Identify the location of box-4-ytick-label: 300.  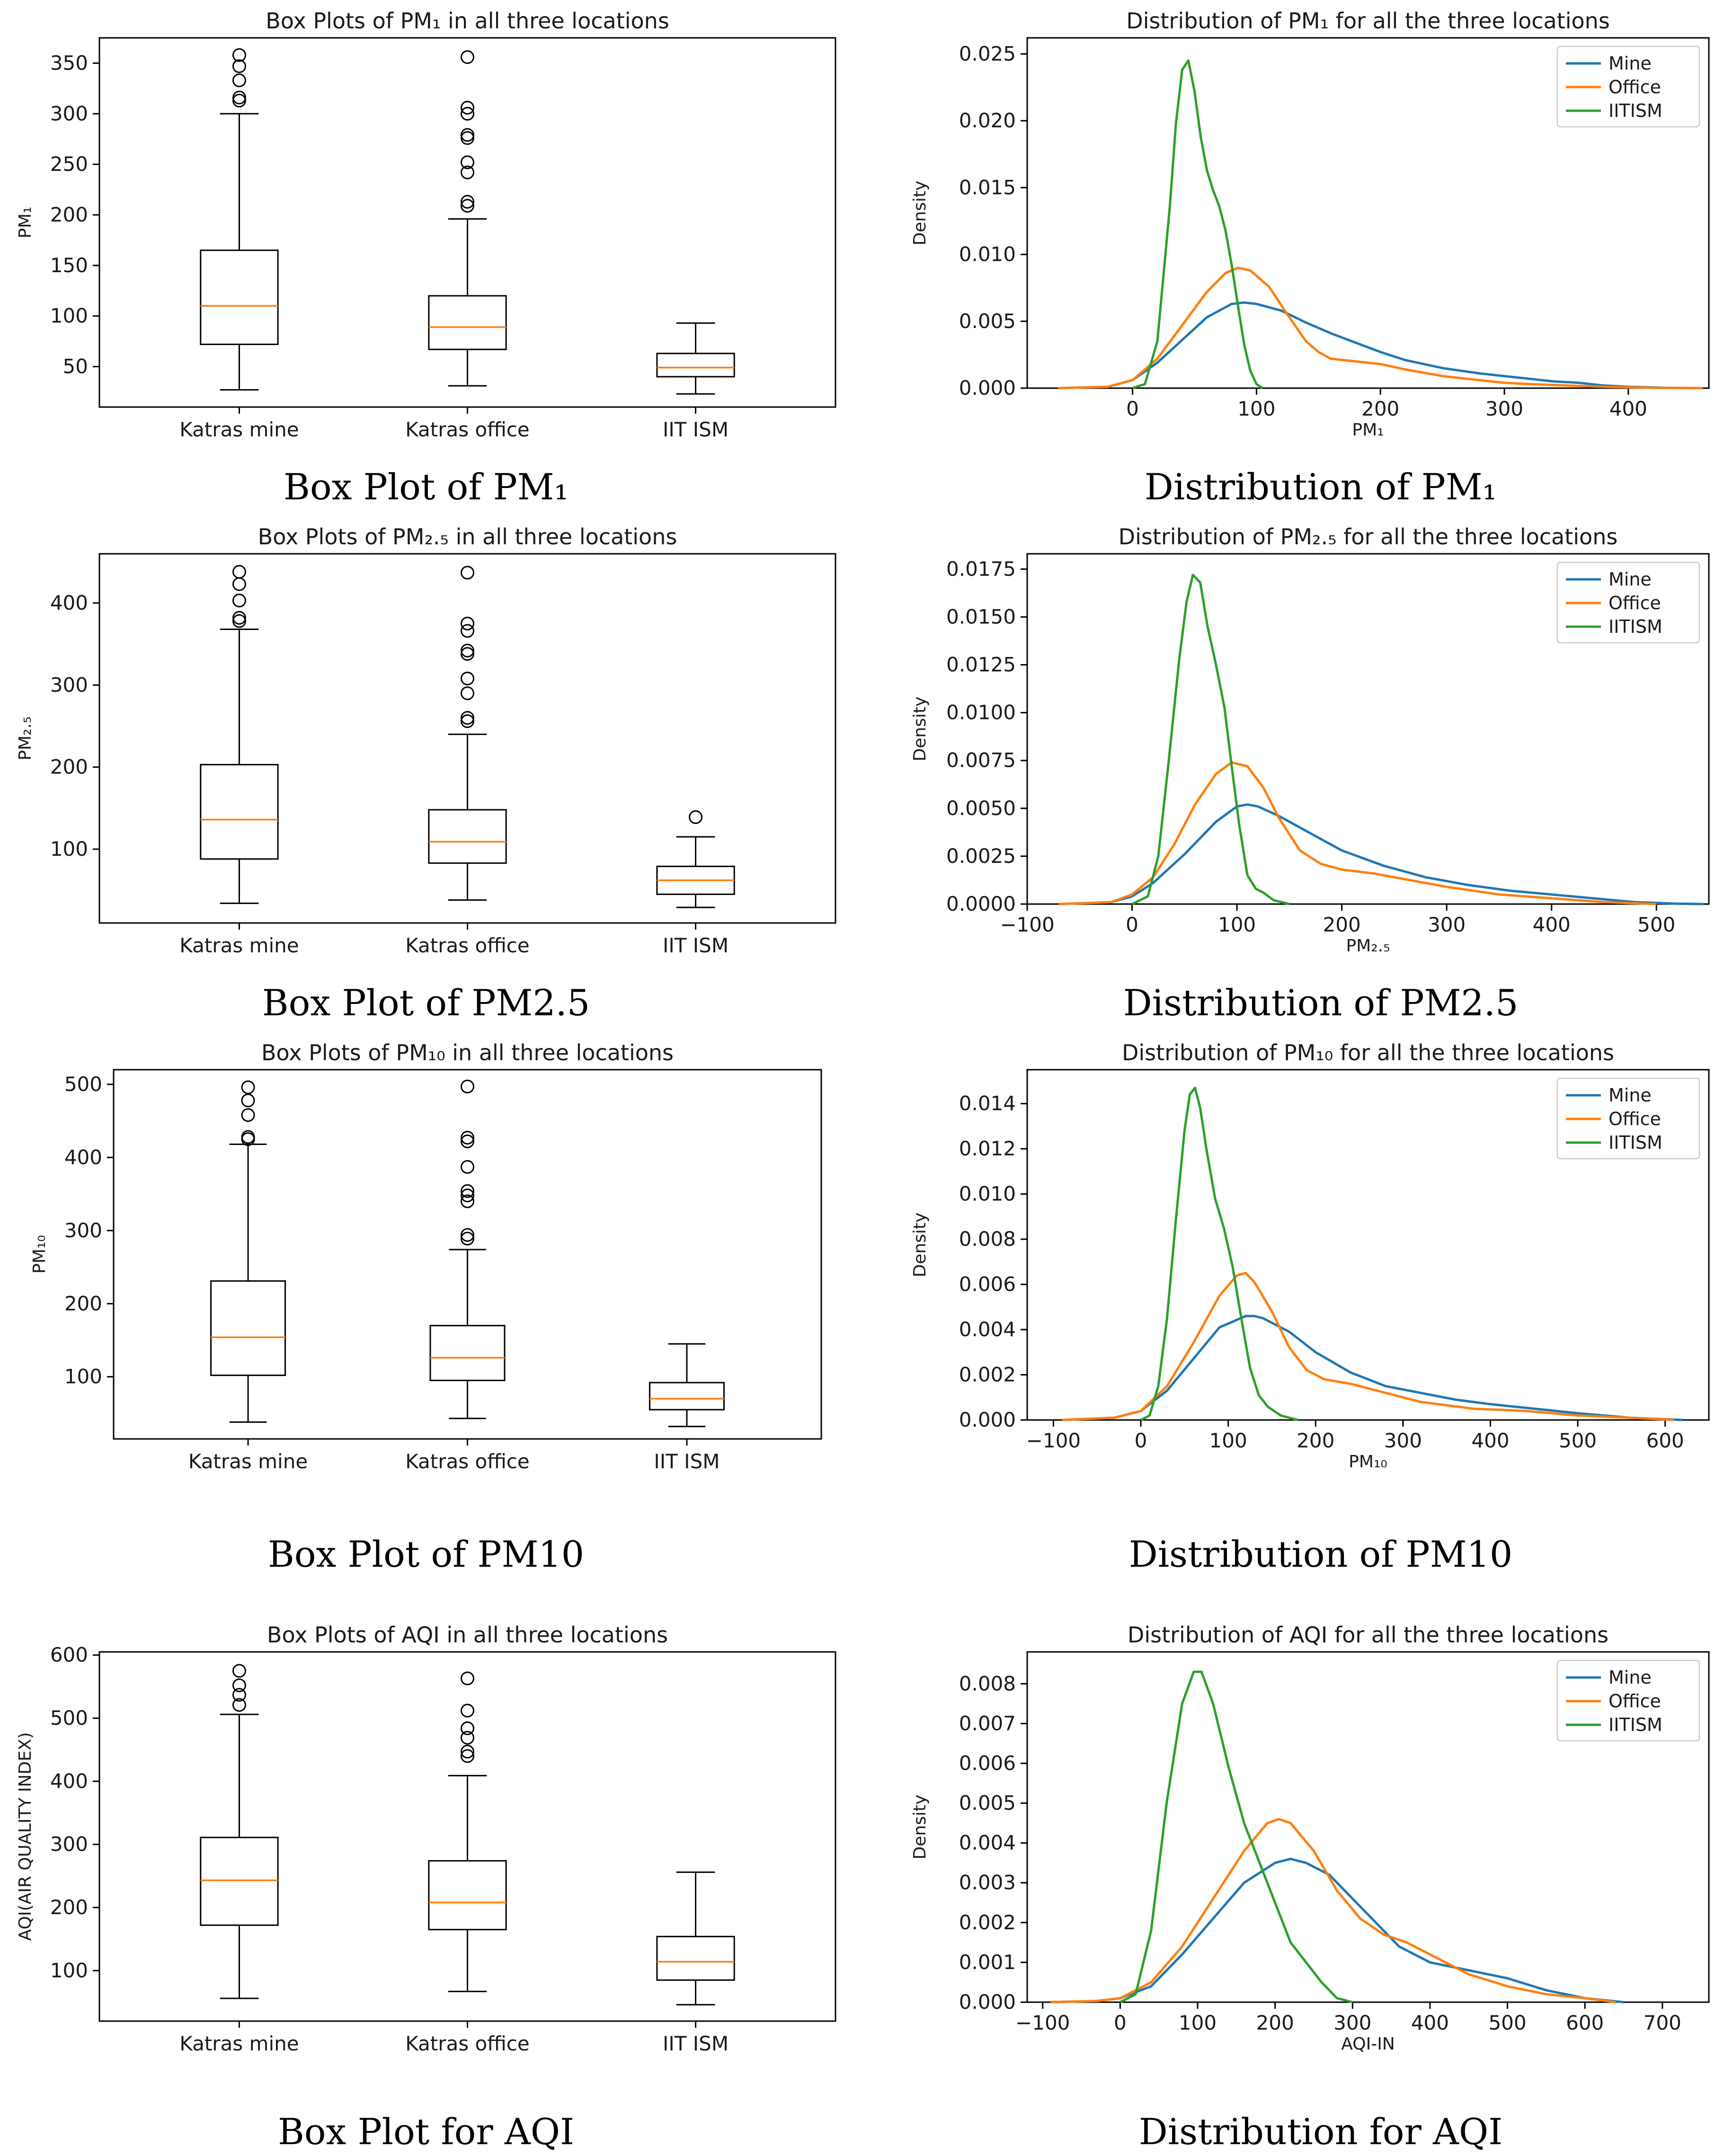
(69, 1844).